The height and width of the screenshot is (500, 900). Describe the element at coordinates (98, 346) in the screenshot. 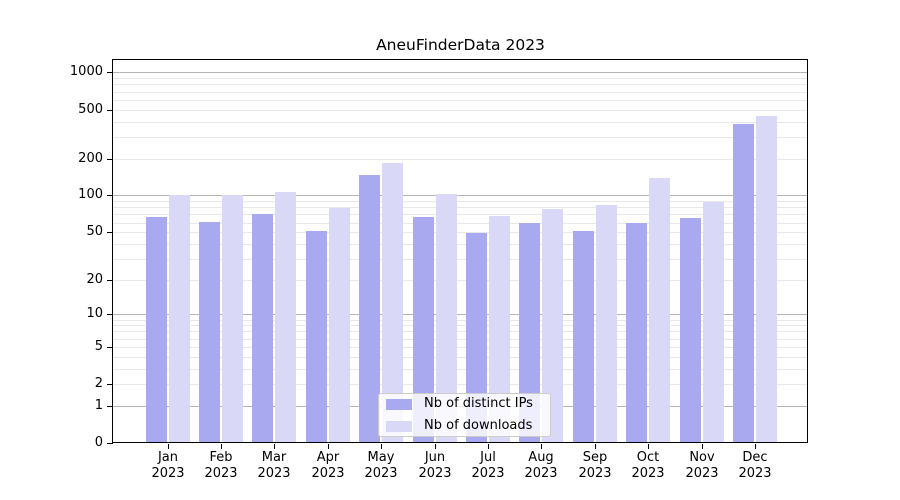

I see `y-tick-label: 5` at that location.